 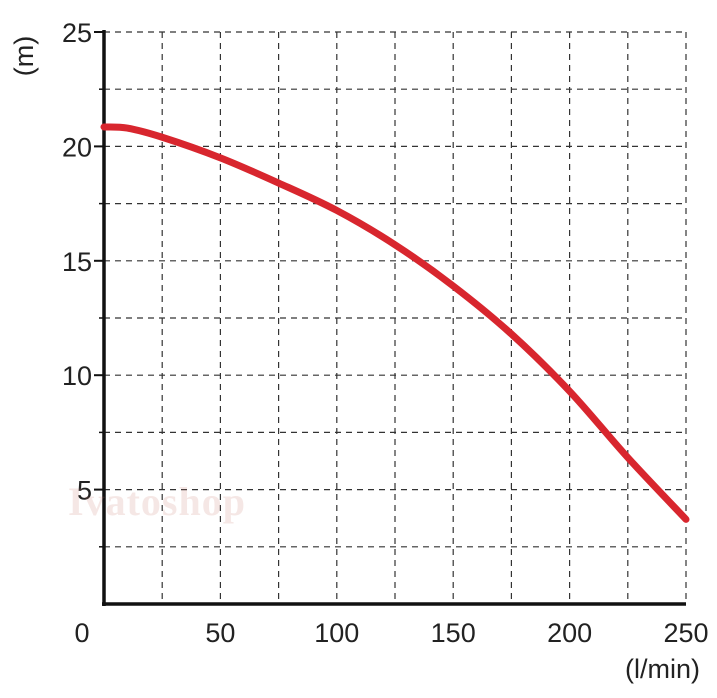 I want to click on y-tick-label: 15, so click(x=77, y=262).